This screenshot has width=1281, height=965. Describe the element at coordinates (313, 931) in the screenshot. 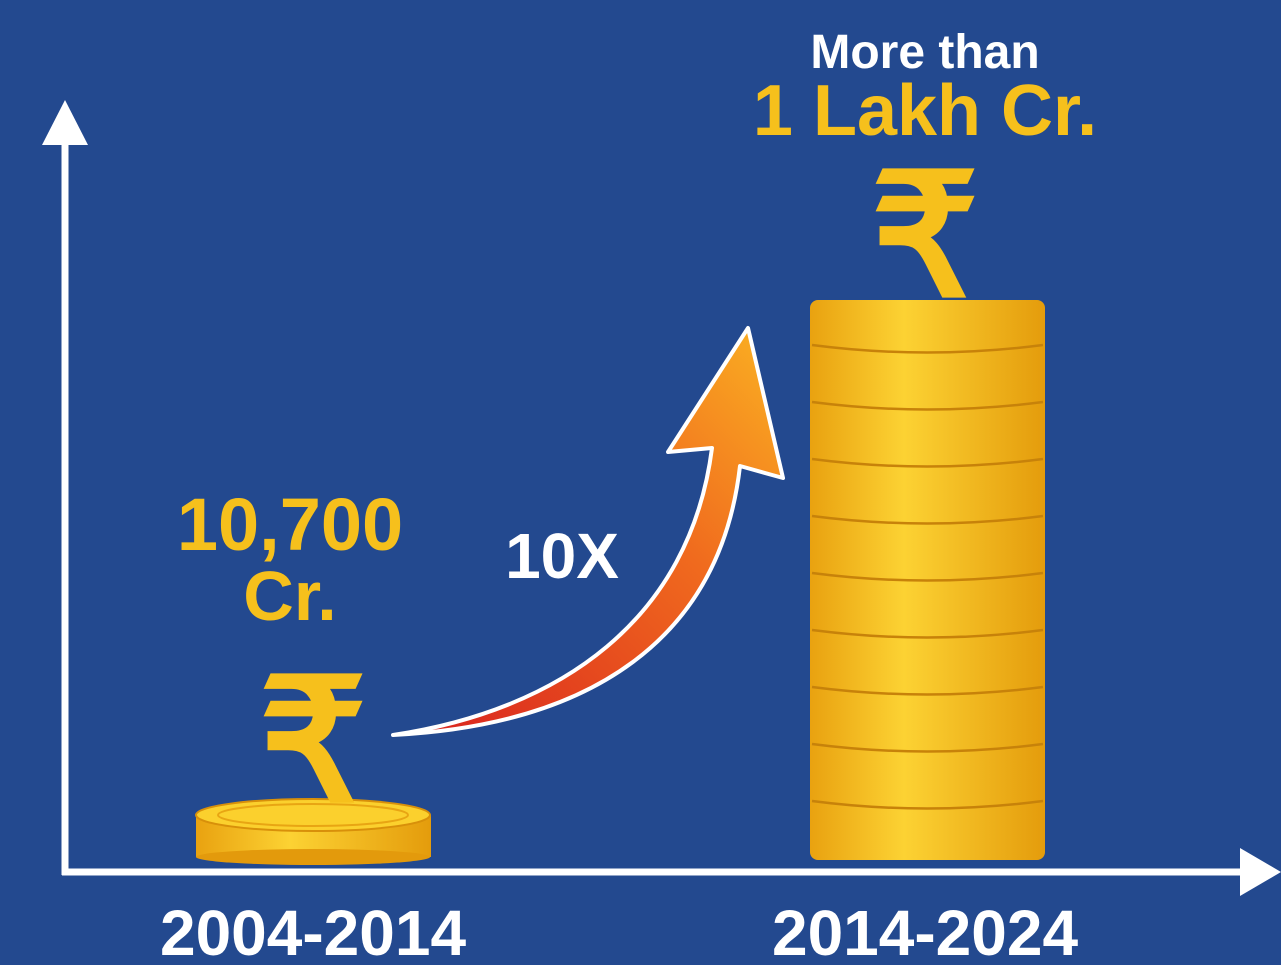

I see `period-label: 2004-2014` at that location.